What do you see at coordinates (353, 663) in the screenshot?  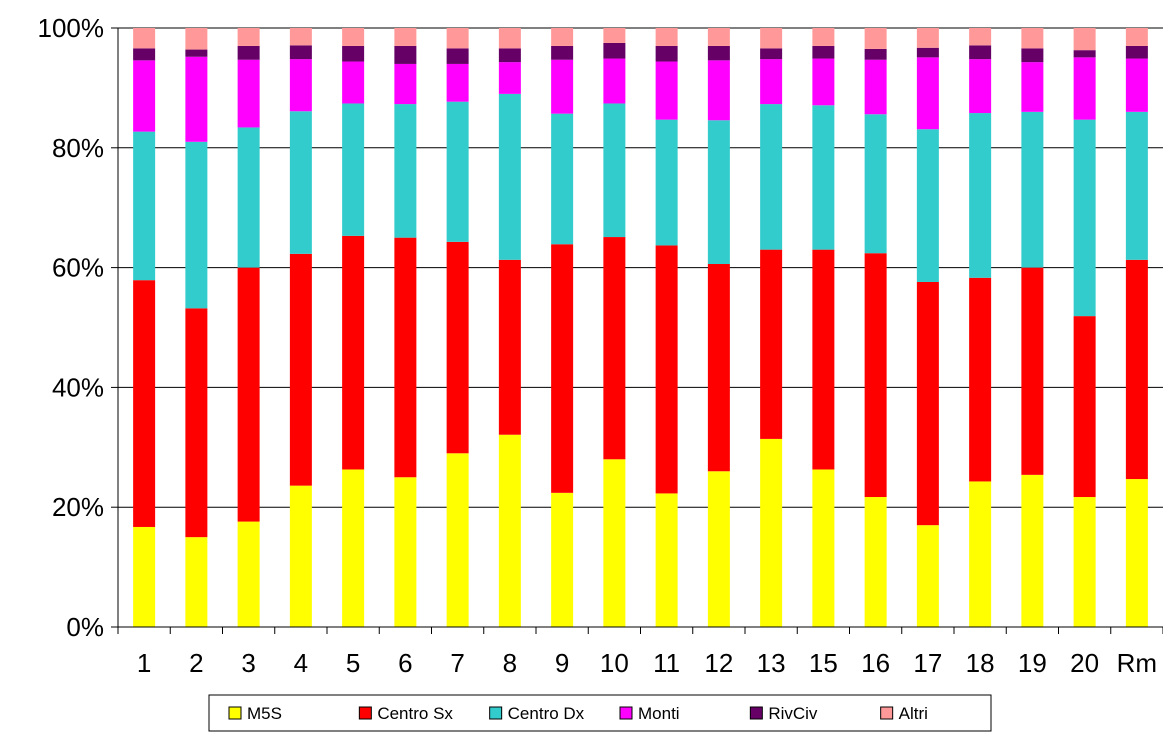 I see `x-tick-label: 5` at bounding box center [353, 663].